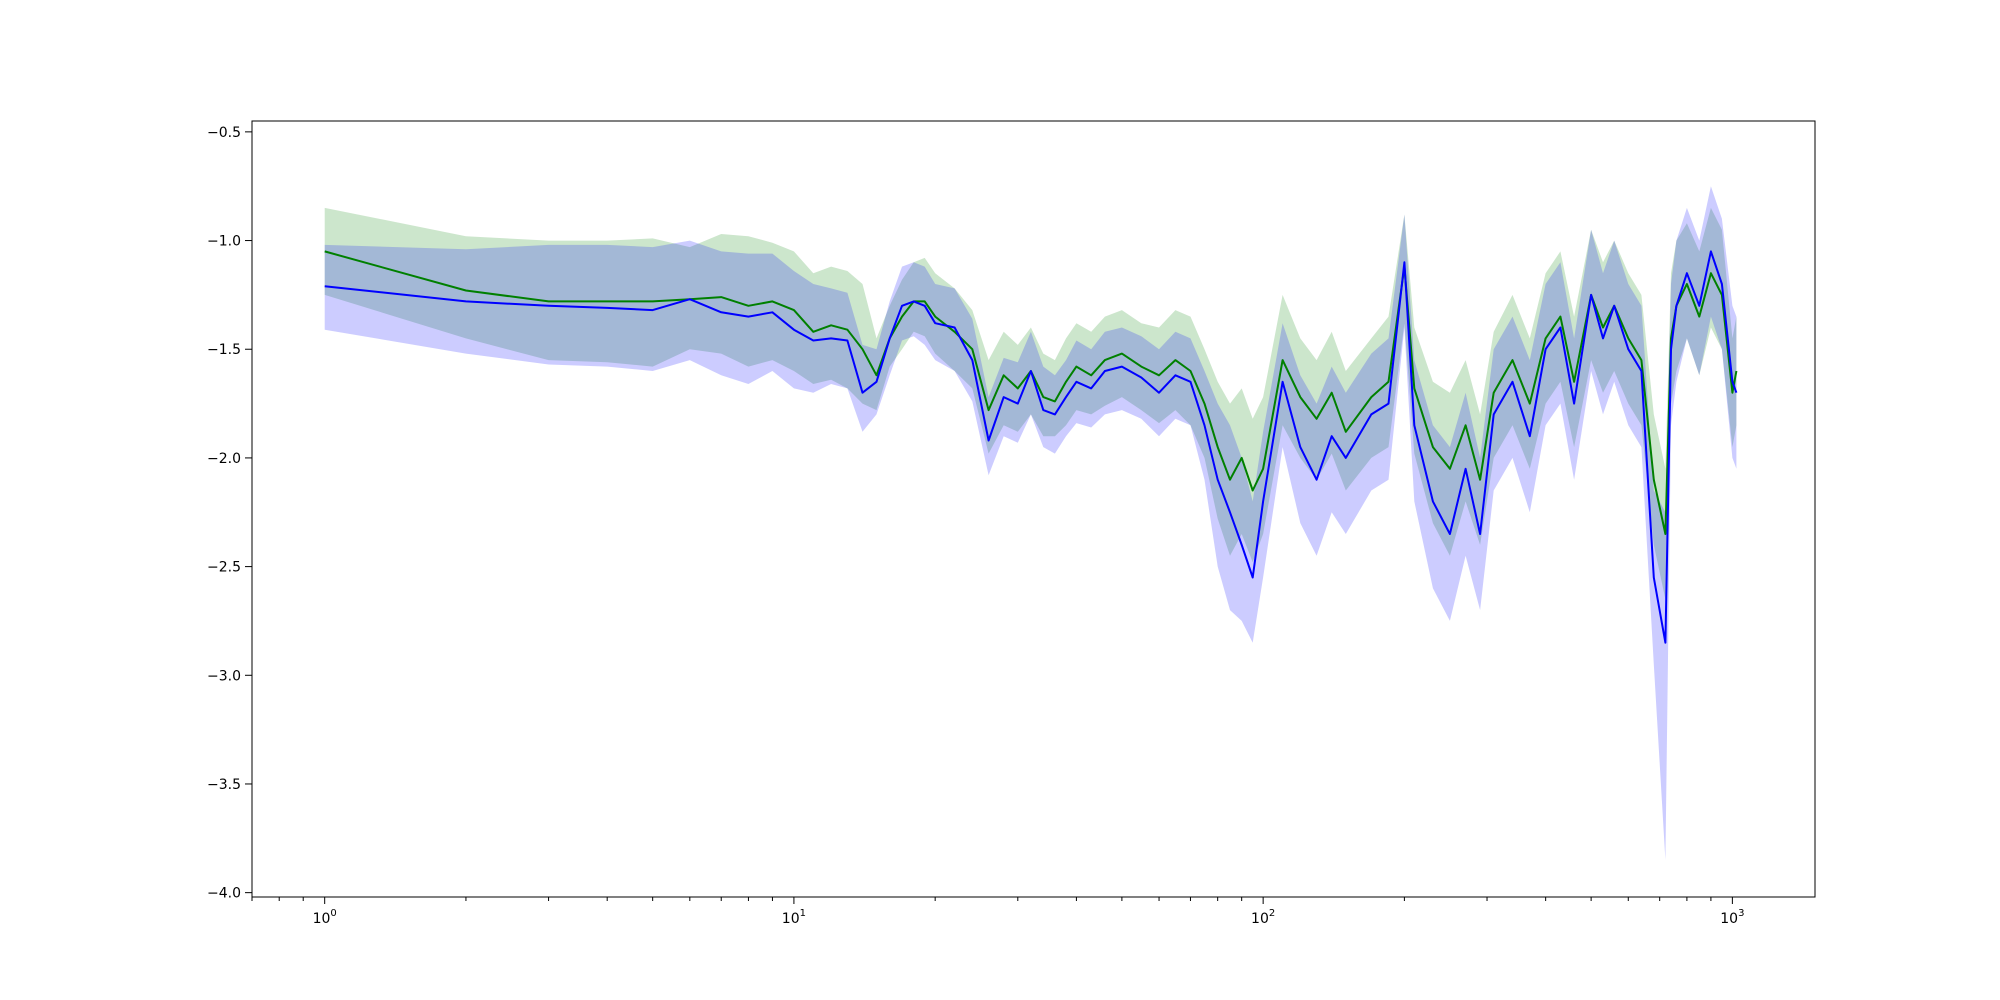  What do you see at coordinates (1732, 917) in the screenshot?
I see `x-tick-label: 10³` at bounding box center [1732, 917].